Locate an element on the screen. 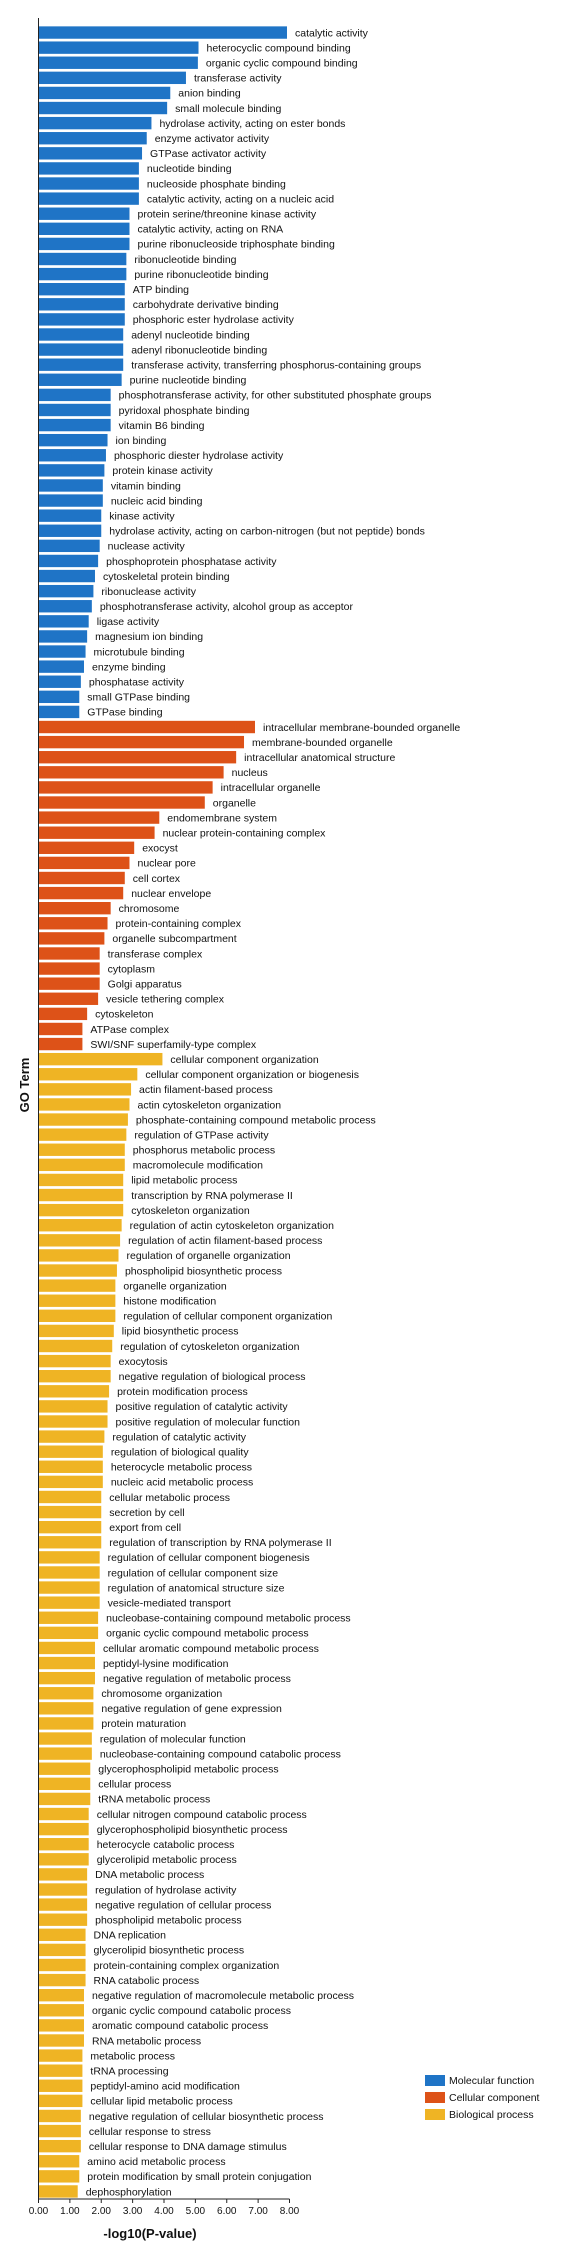  bar-label: dephosphorylation is located at coordinates (129, 2192).